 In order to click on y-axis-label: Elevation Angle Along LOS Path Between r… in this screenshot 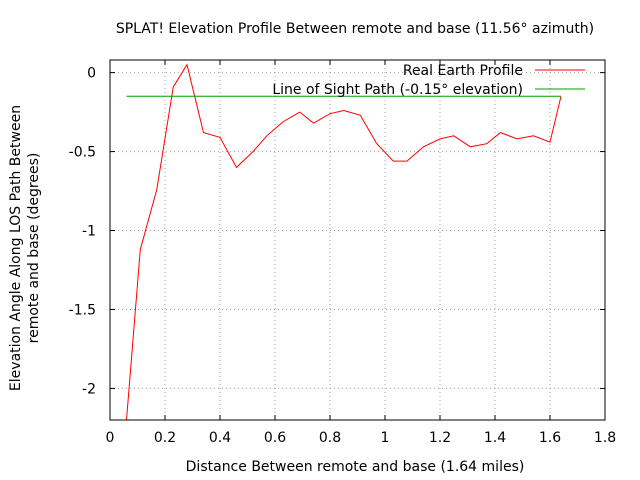, I will do `click(25, 248)`.